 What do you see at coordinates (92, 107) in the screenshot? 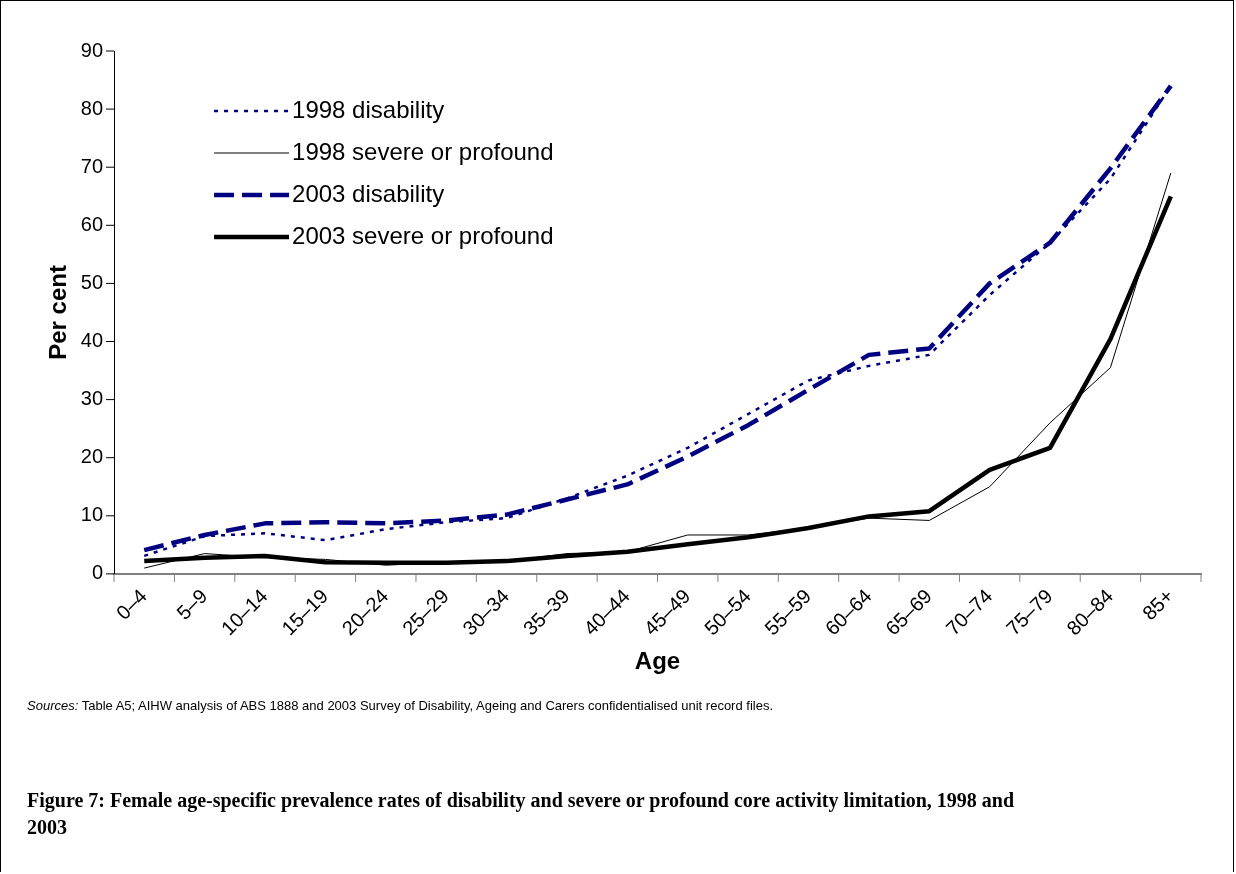
I see `y-tick-label: 80` at bounding box center [92, 107].